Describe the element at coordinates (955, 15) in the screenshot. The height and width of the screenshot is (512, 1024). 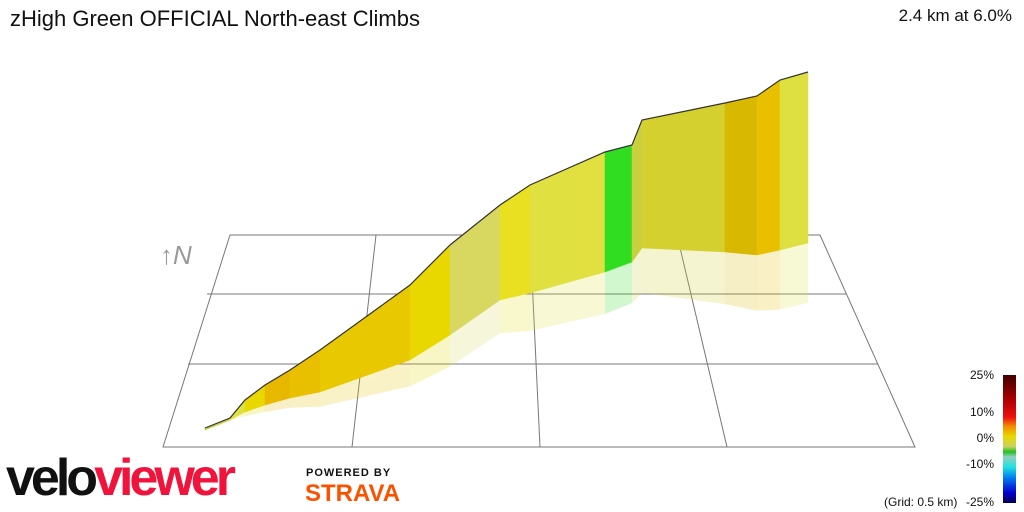
I see `climb-summary: 2.4 km at 6.0%` at that location.